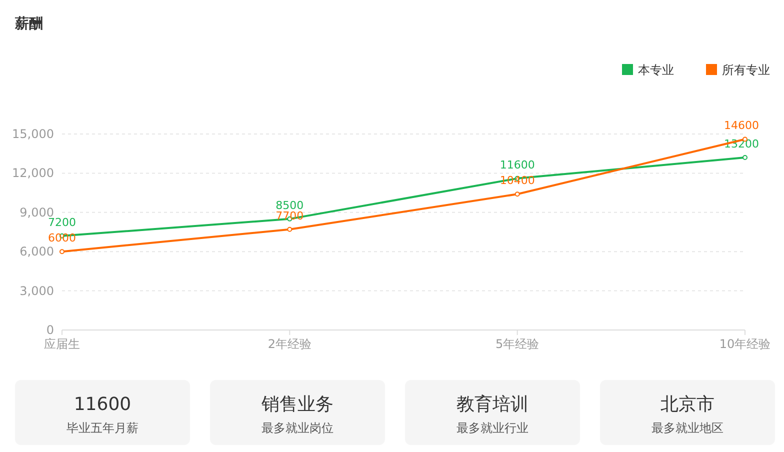 The image size is (784, 452). Describe the element at coordinates (290, 344) in the screenshot. I see `x-tick-label: 2年经验` at that location.